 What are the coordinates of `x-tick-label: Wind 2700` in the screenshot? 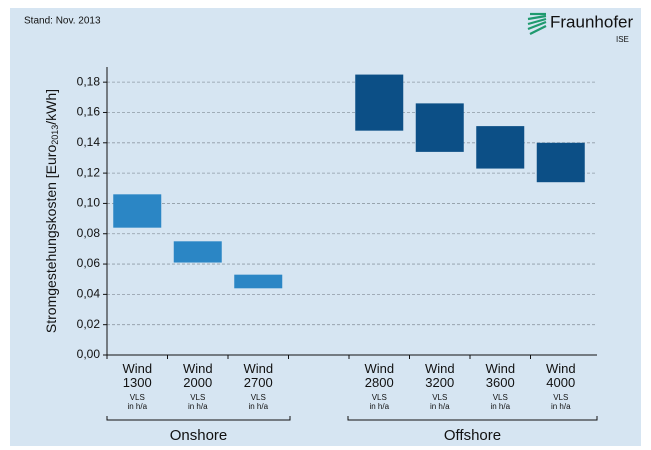 It's located at (258, 376).